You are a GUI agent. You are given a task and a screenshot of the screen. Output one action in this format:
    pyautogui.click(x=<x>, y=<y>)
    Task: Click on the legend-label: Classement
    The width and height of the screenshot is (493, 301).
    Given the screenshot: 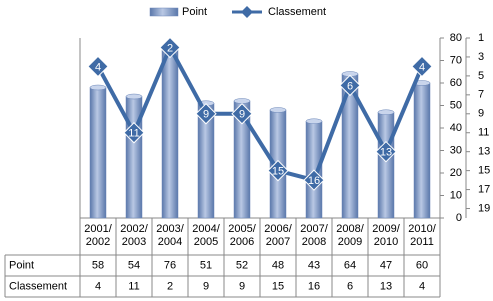 What is the action you would take?
    pyautogui.click(x=297, y=12)
    